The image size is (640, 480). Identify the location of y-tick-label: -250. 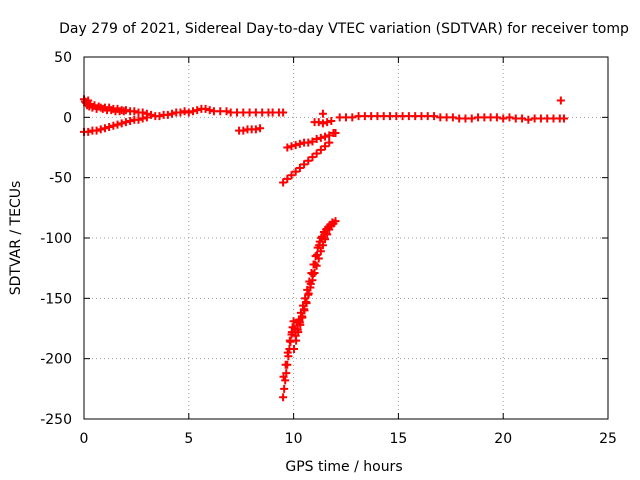
(56, 420).